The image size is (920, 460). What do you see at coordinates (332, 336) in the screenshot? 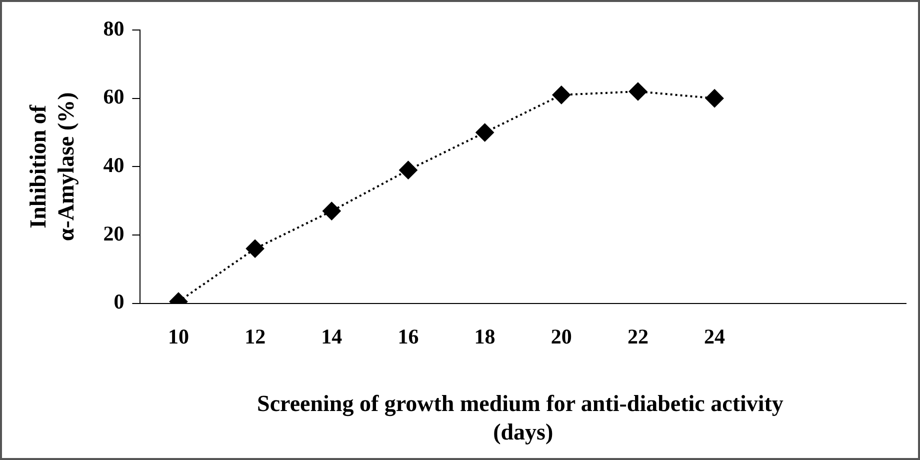
I see `x-tick-label: 14` at bounding box center [332, 336].